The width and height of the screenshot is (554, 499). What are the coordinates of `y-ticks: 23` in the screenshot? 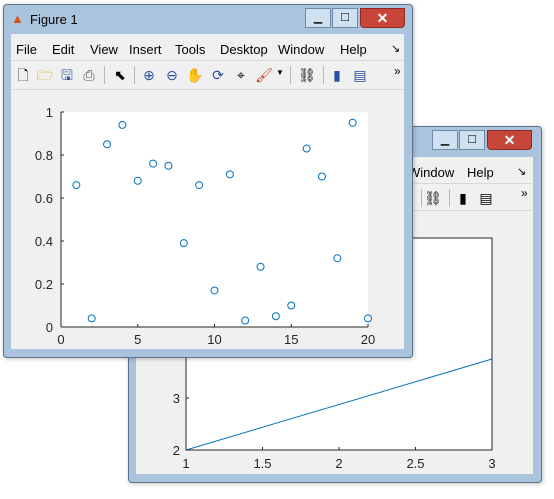 It's located at (181, 424).